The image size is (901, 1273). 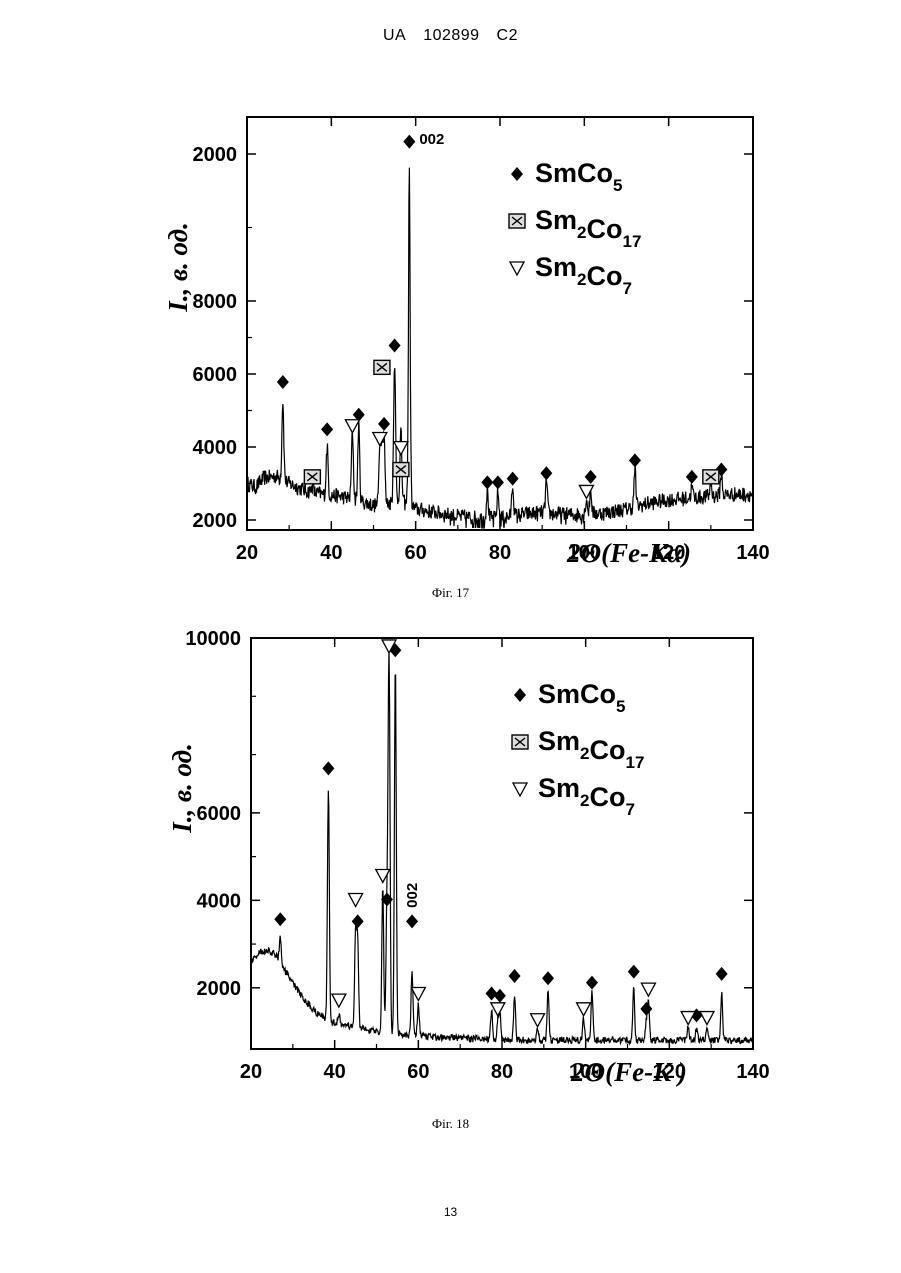 I want to click on y-tick-label: 8000, so click(x=215, y=302).